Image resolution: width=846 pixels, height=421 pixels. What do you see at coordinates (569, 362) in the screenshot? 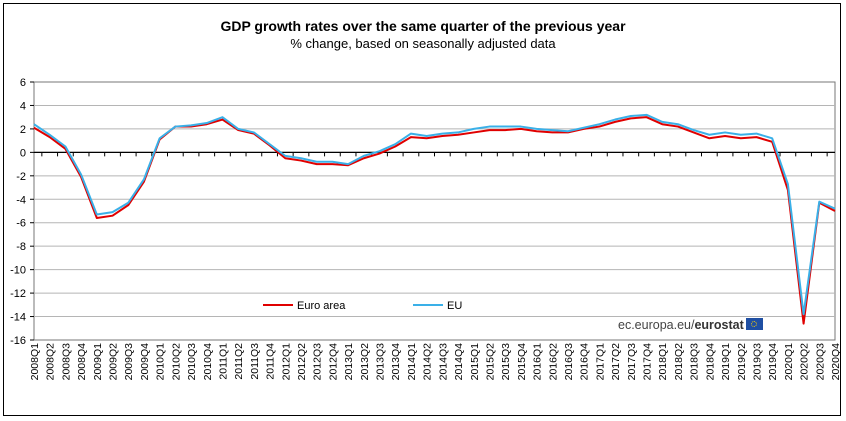
I see `x-tick-label: 2016Q3` at bounding box center [569, 362].